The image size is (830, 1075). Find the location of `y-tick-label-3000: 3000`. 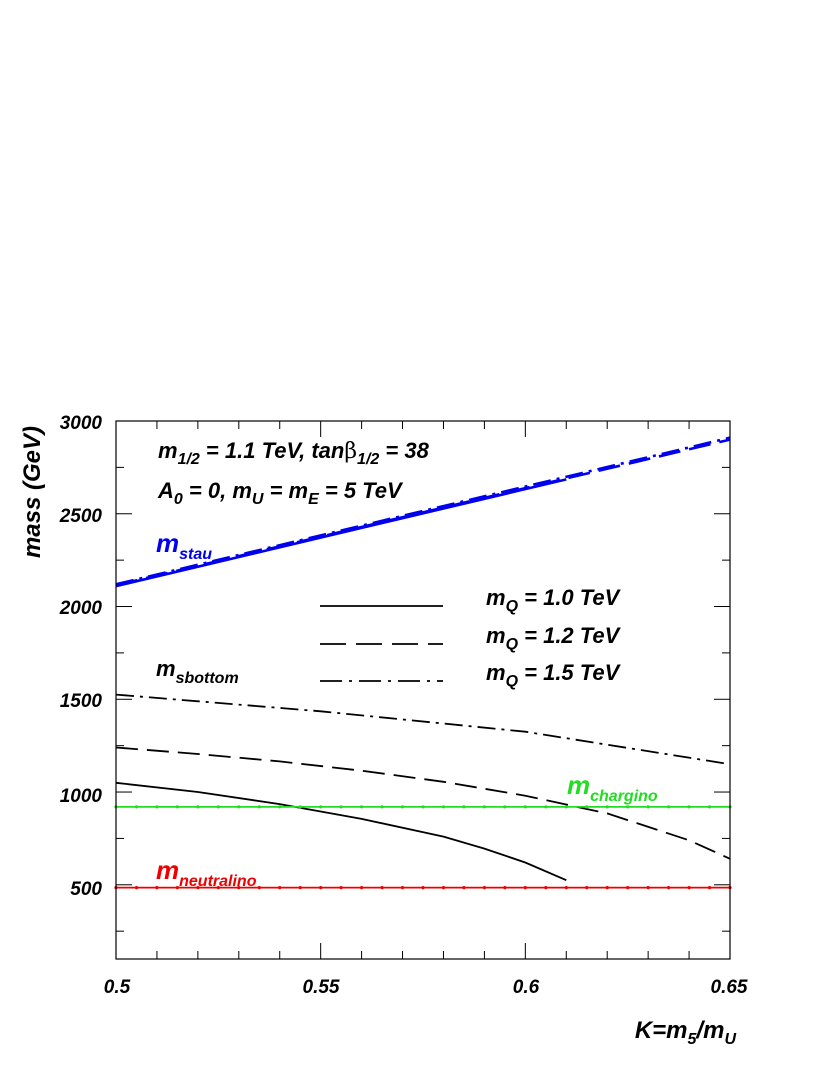

y-tick-label-3000: 3000 is located at coordinates (81, 423).